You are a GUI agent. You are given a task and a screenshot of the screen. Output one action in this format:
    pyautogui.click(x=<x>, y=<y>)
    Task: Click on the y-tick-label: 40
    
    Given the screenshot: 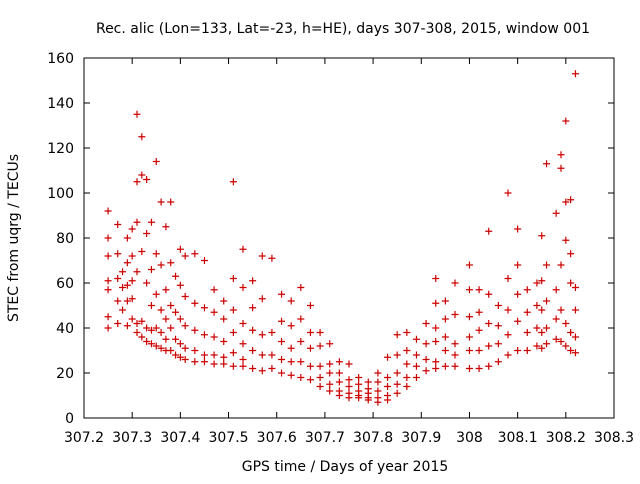 What is the action you would take?
    pyautogui.click(x=65, y=329)
    